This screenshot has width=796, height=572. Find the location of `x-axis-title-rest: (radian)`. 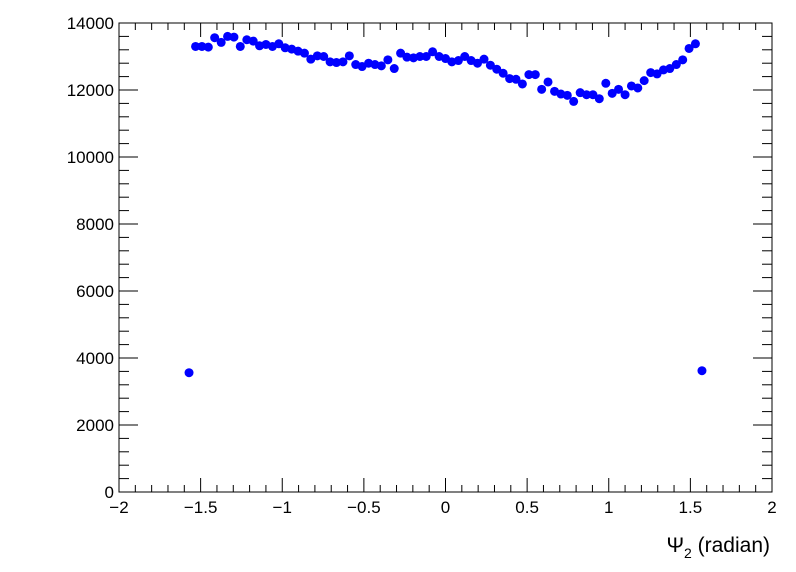

x-axis-title-rest: (radian) is located at coordinates (731, 545).